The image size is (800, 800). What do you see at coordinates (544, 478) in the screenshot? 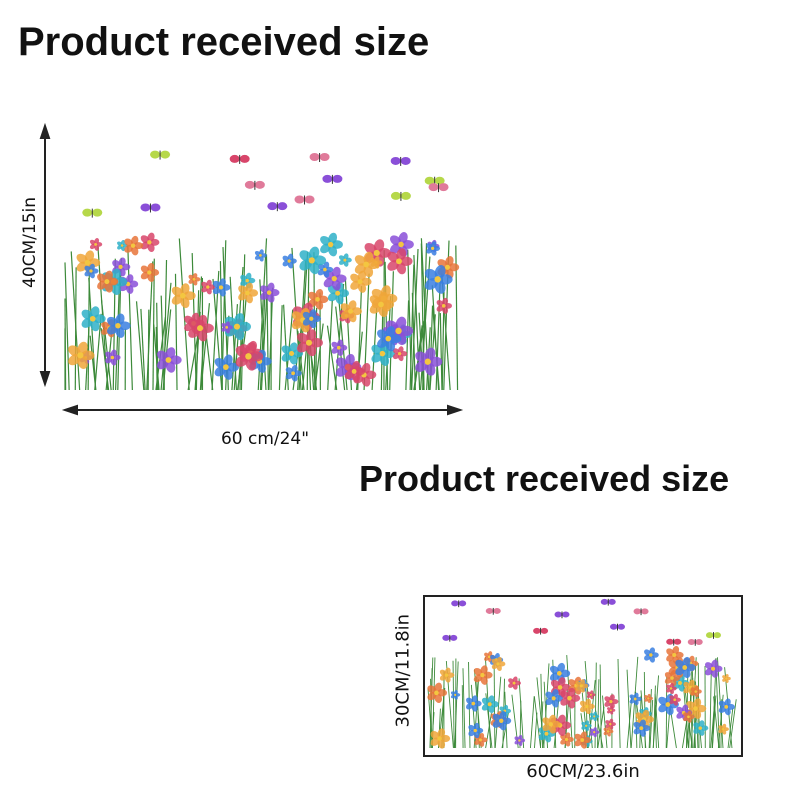
I see `title-small: Product received size` at bounding box center [544, 478].